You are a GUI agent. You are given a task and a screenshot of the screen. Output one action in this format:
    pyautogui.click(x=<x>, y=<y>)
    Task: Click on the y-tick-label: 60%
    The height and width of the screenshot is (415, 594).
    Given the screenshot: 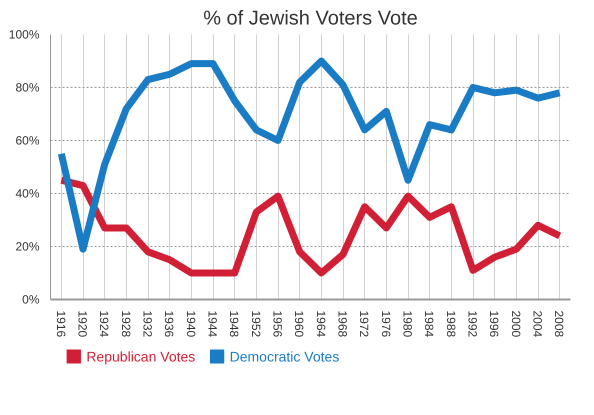 What is the action you would take?
    pyautogui.click(x=27, y=141)
    